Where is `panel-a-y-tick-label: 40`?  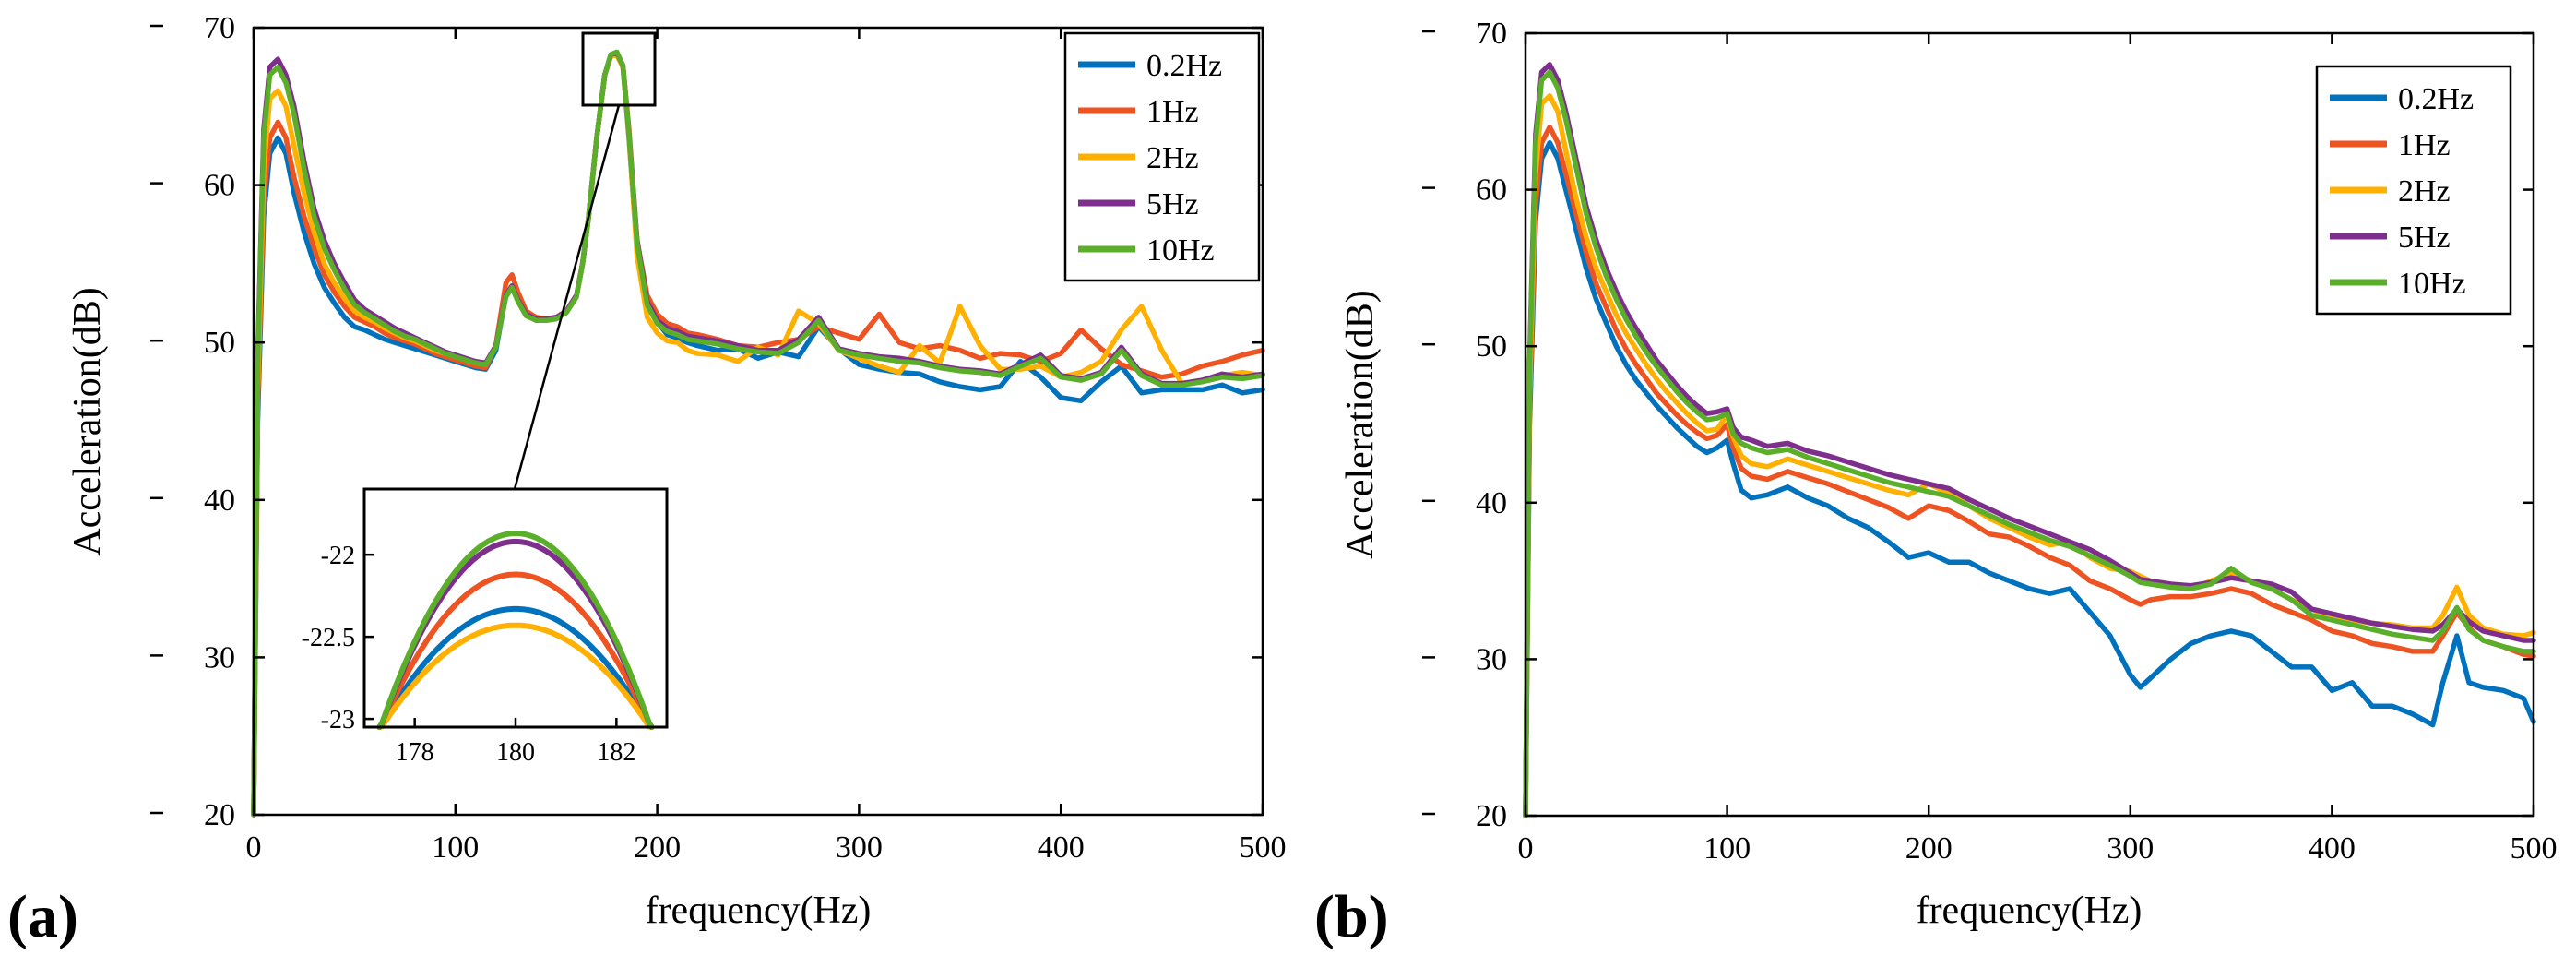
panel-a-y-tick-label: 40 is located at coordinates (219, 501).